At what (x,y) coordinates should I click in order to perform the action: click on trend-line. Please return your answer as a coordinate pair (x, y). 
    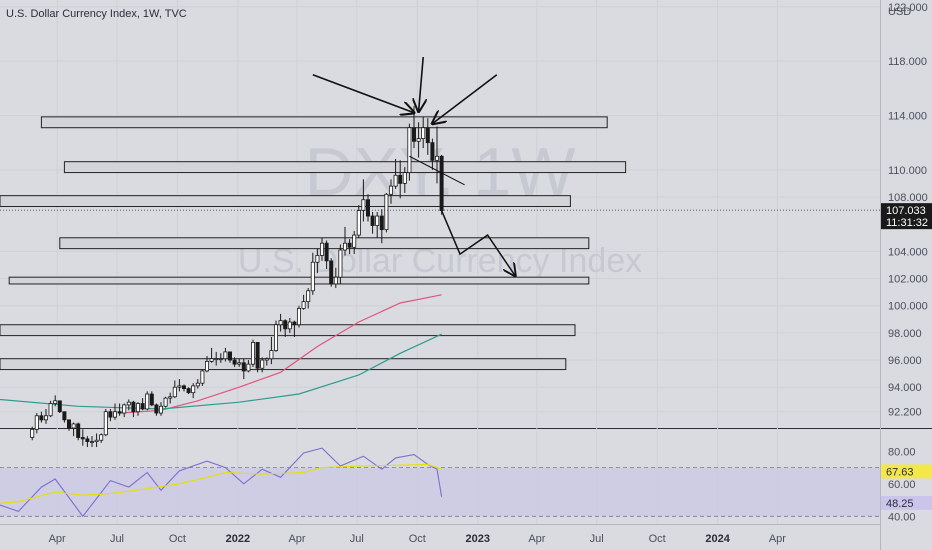
    Looking at the image, I should click on (437, 170).